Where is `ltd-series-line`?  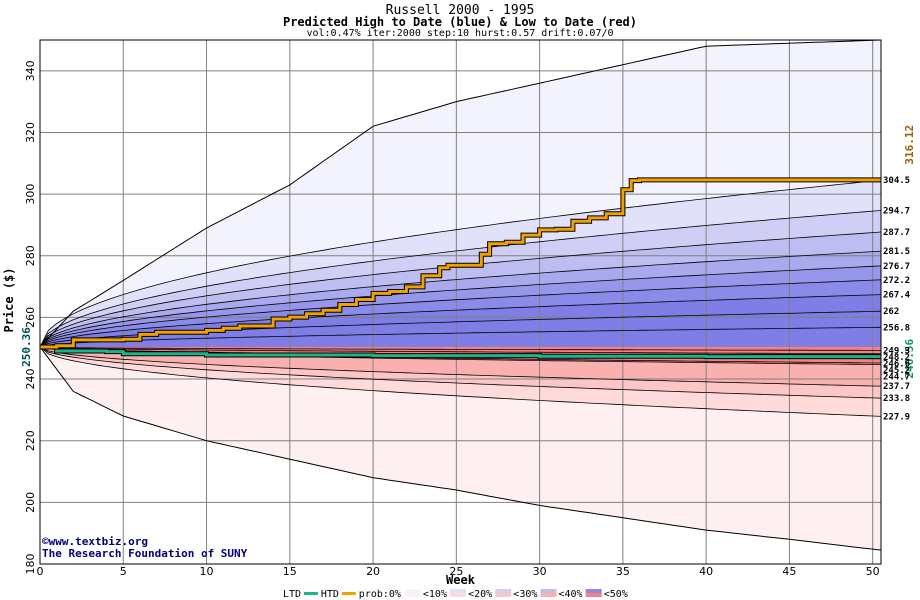 ltd-series-line is located at coordinates (460, 352).